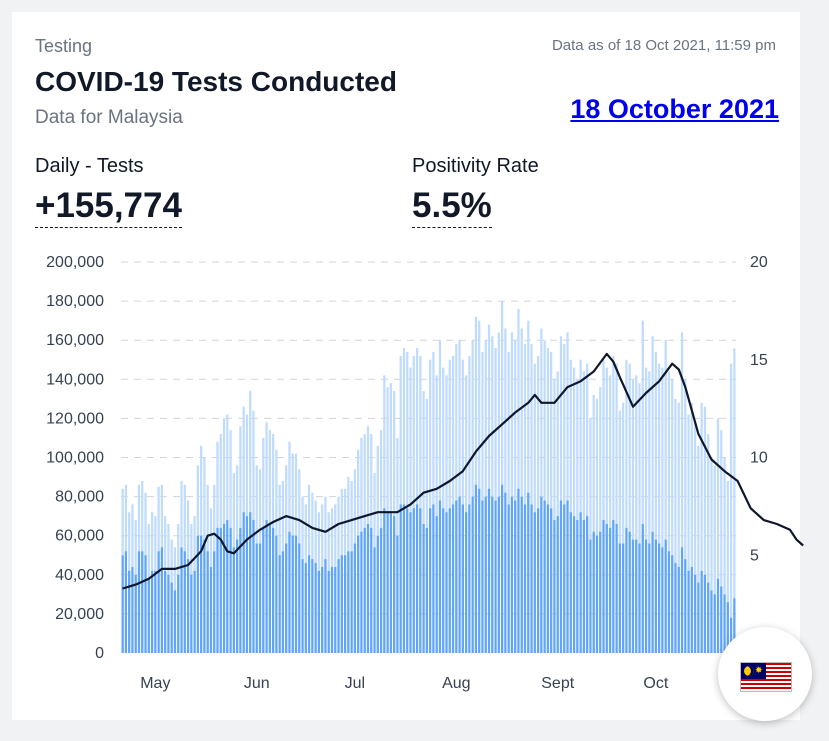 This screenshot has width=829, height=741. Describe the element at coordinates (257, 683) in the screenshot. I see `x-axis-tick-label: Jun` at that location.